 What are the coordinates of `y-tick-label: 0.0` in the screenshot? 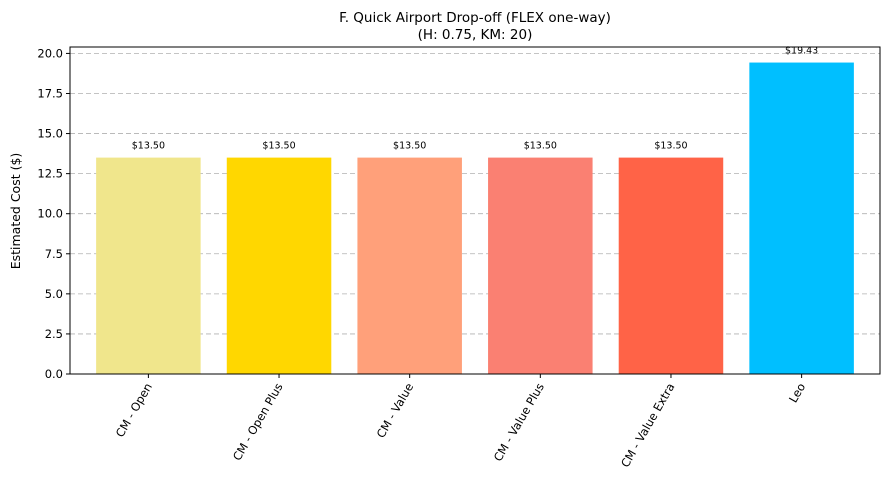 It's located at (54, 374).